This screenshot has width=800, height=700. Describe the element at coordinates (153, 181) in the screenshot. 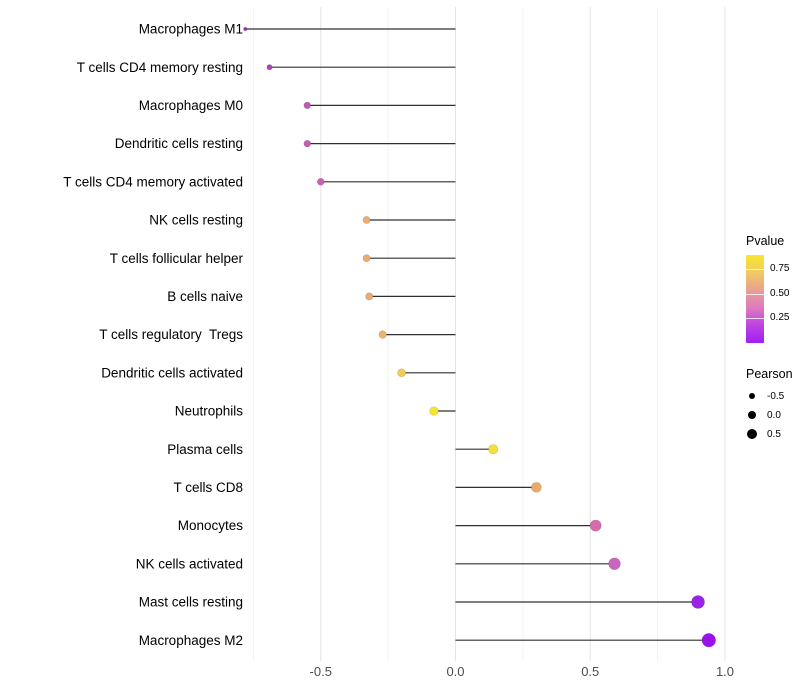

I see `category-label: T cells CD4 memory activated` at that location.